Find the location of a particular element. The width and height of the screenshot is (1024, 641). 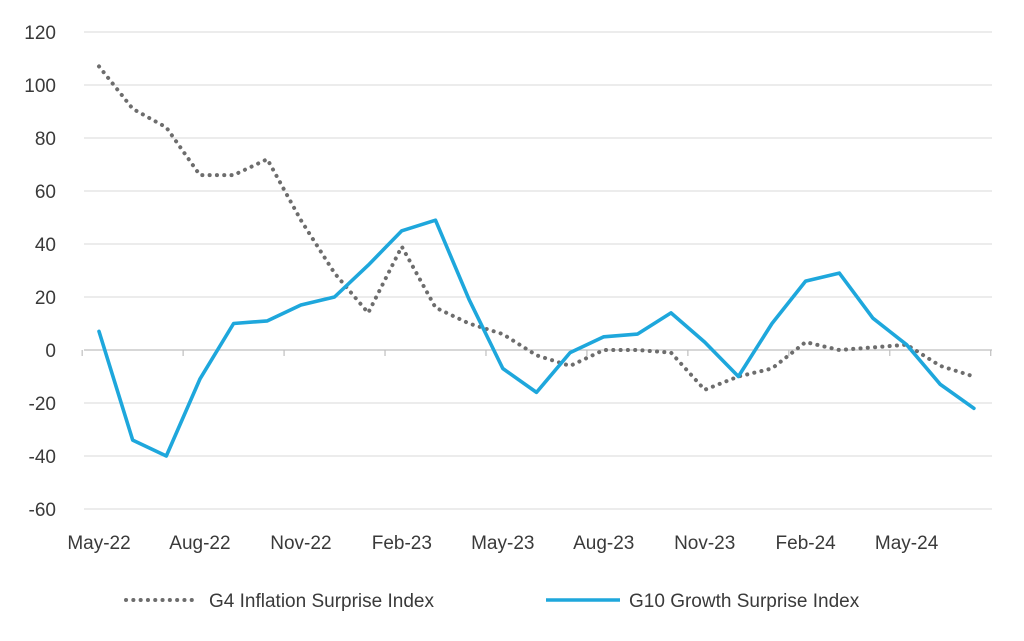

x-tick-label: May-23 is located at coordinates (502, 543).